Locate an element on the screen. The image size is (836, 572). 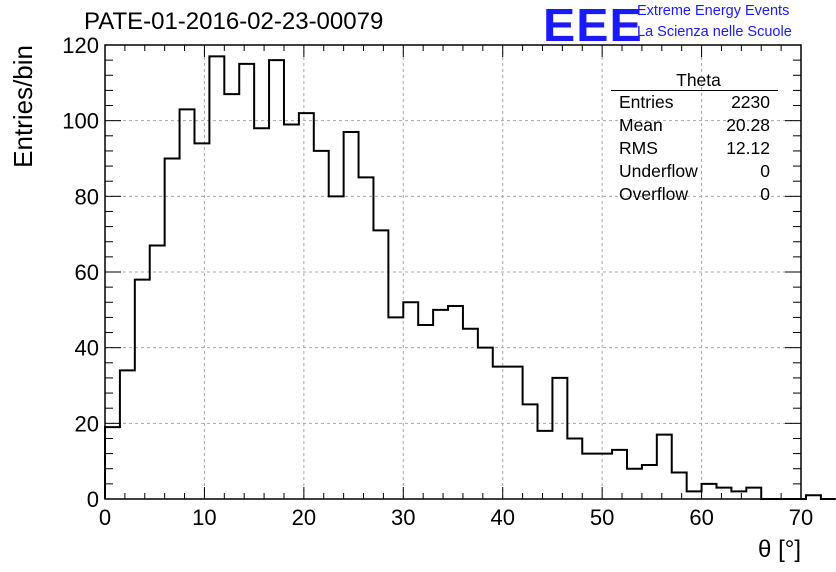
x-tick-label: 20 is located at coordinates (304, 517).